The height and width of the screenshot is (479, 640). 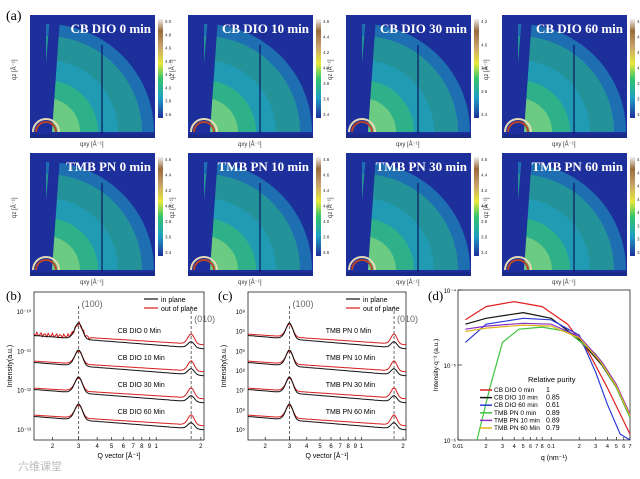 What do you see at coordinates (553, 398) in the screenshot?
I see `legend-purity: 0.85` at bounding box center [553, 398].